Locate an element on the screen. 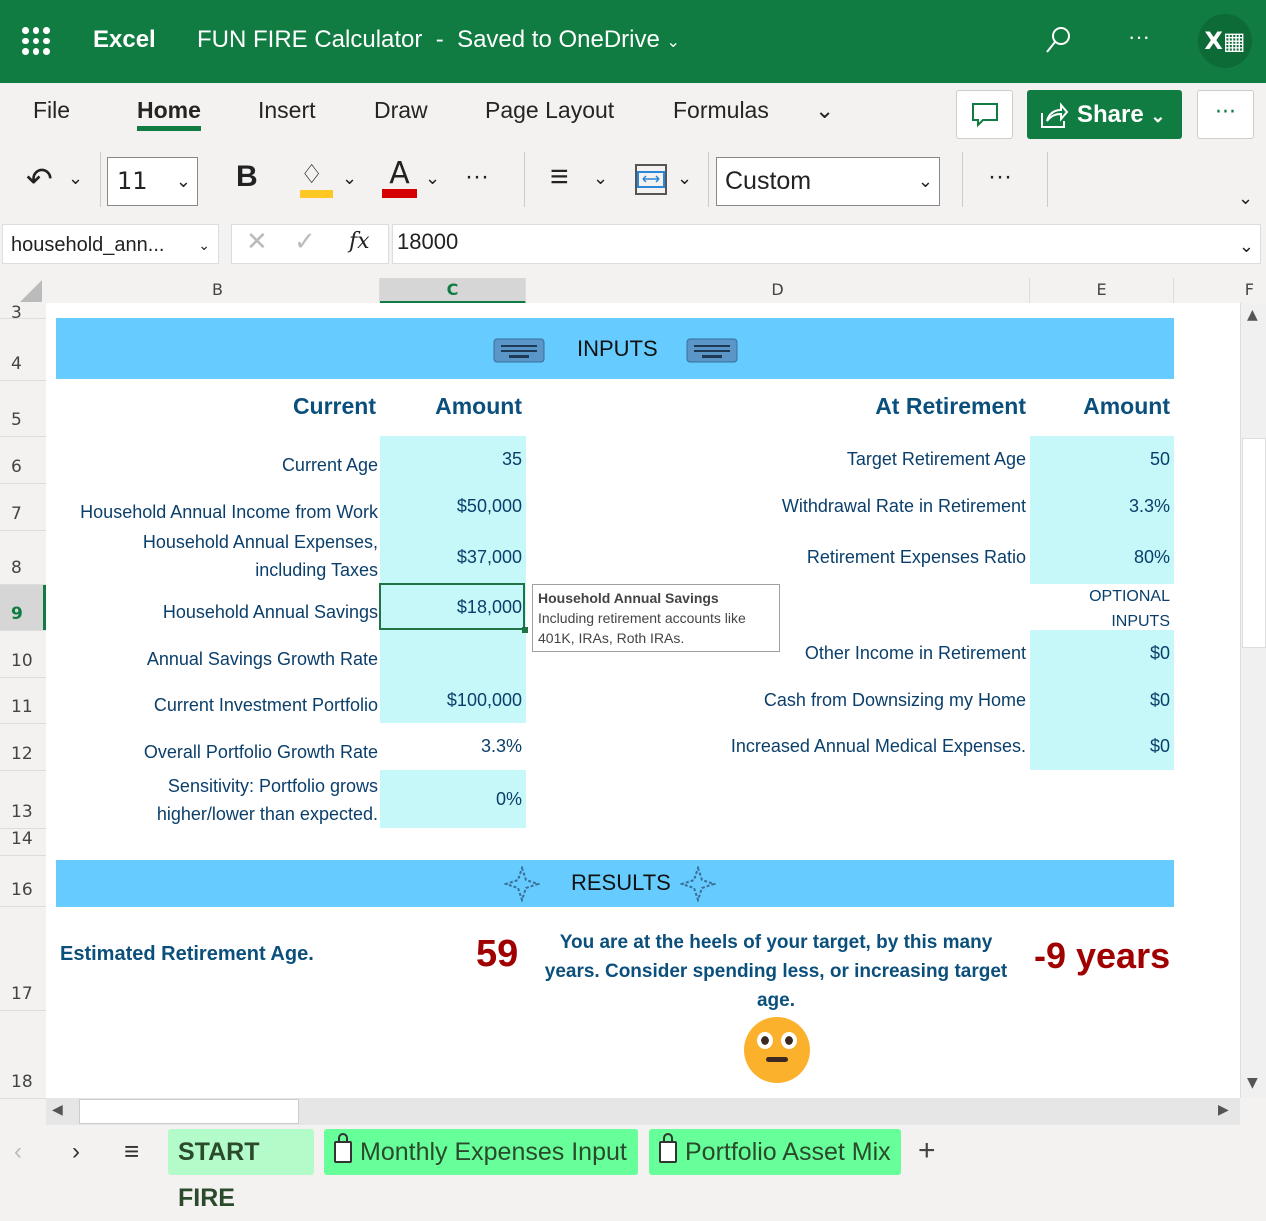 The width and height of the screenshot is (1266, 1221). add-sheet-icon: + is located at coordinates (927, 1150).